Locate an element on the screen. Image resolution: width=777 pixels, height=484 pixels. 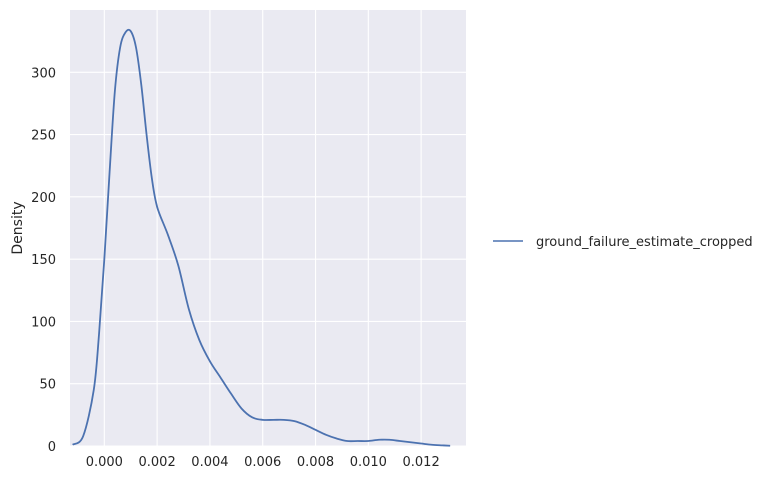
x-tick-label: 0.004 is located at coordinates (209, 462).